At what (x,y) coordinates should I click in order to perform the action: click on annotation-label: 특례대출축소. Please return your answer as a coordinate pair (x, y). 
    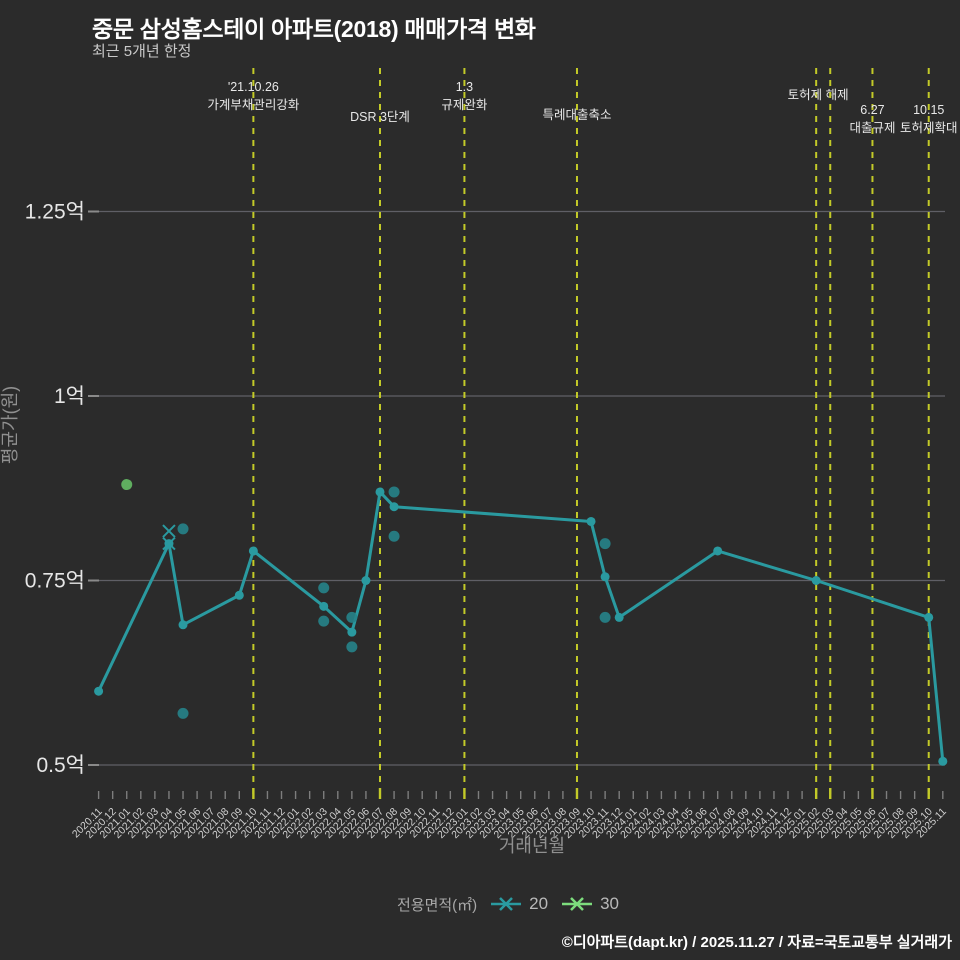
    Looking at the image, I should click on (576, 115).